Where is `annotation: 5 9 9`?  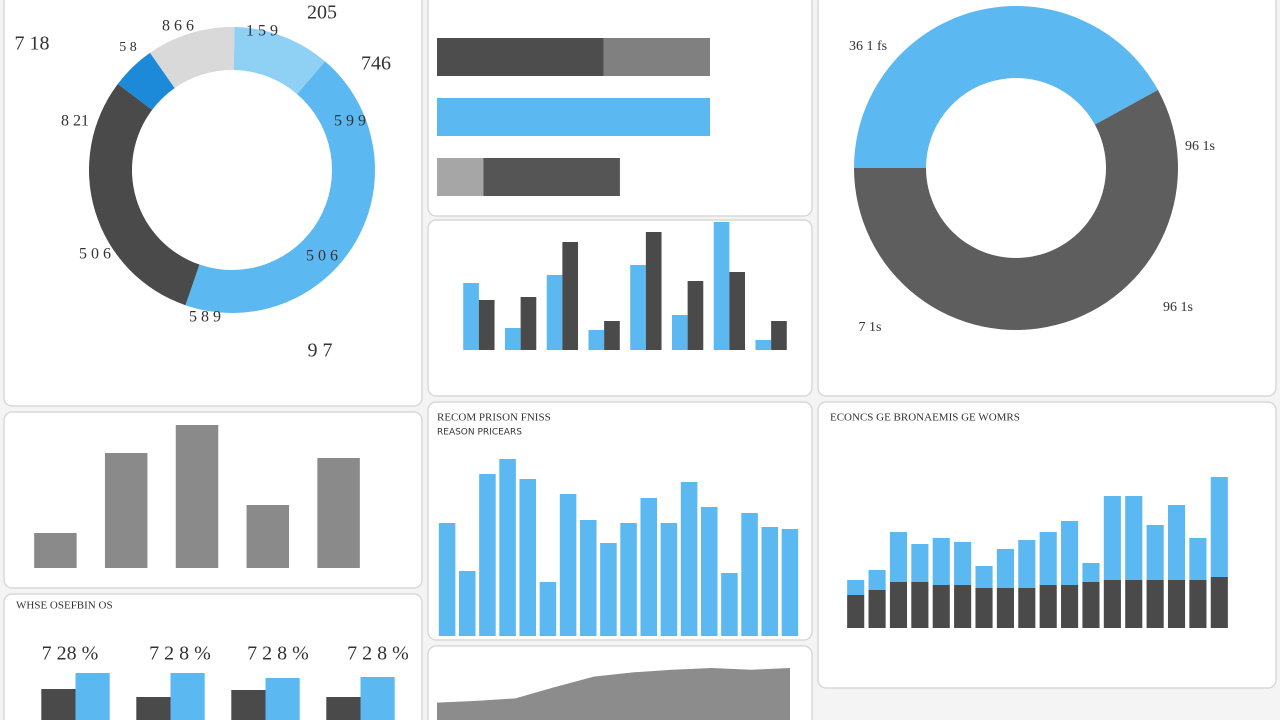
annotation: 5 9 9 is located at coordinates (350, 121).